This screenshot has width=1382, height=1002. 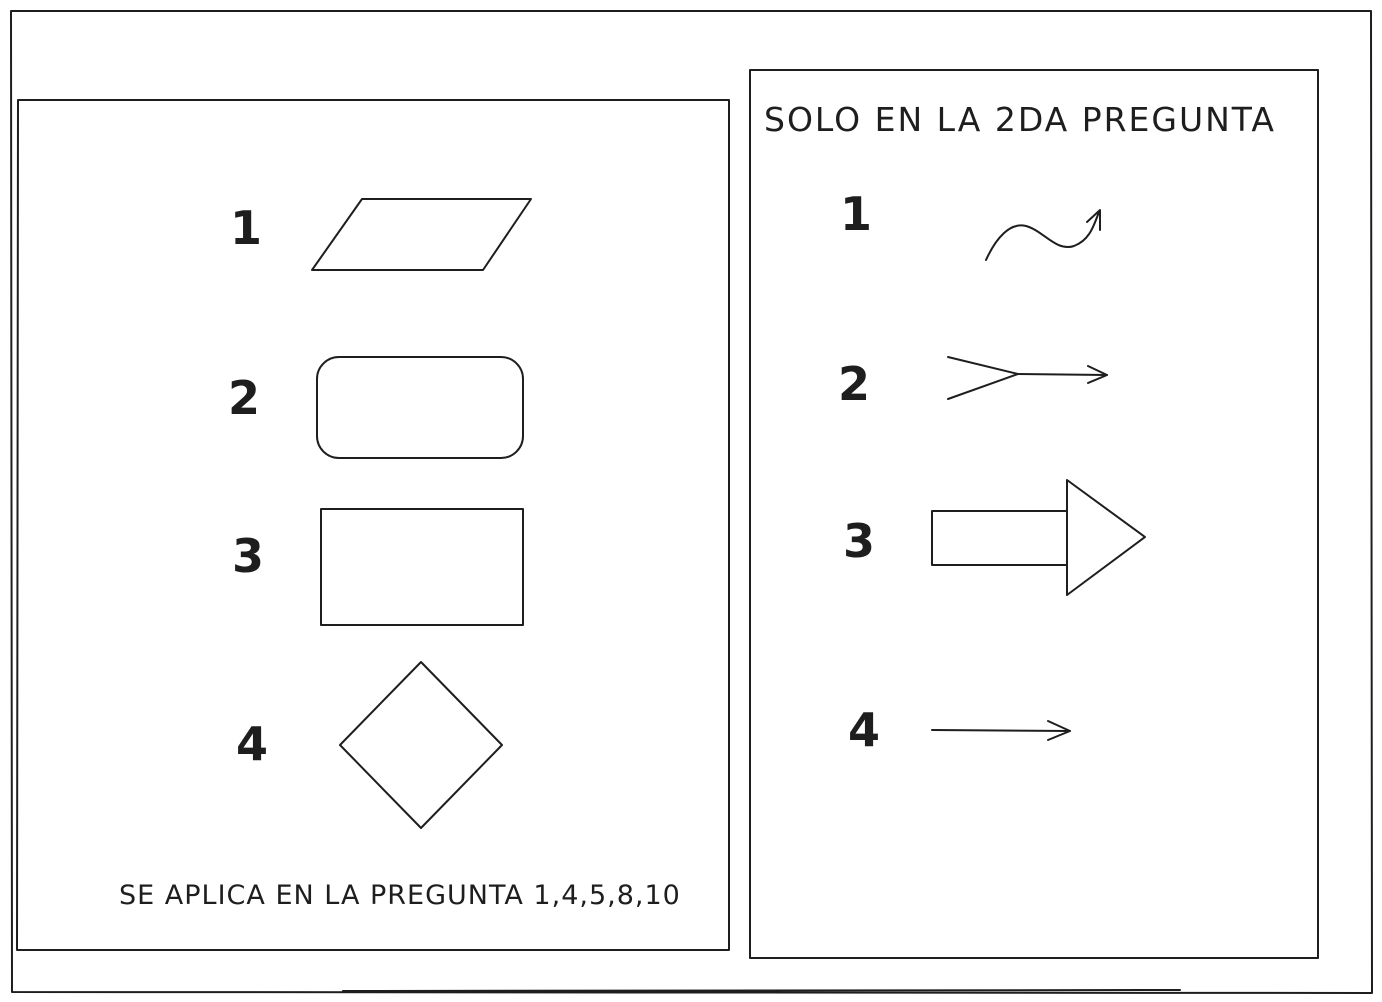 I want to click on straight-arrow-shape, so click(x=1001, y=730).